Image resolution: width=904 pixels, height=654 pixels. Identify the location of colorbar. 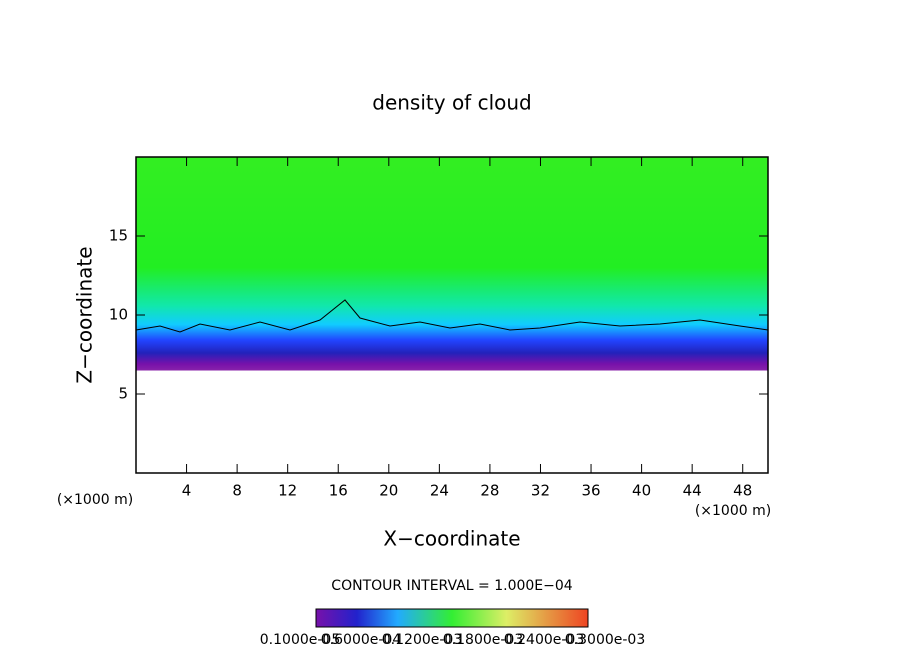
(452, 618).